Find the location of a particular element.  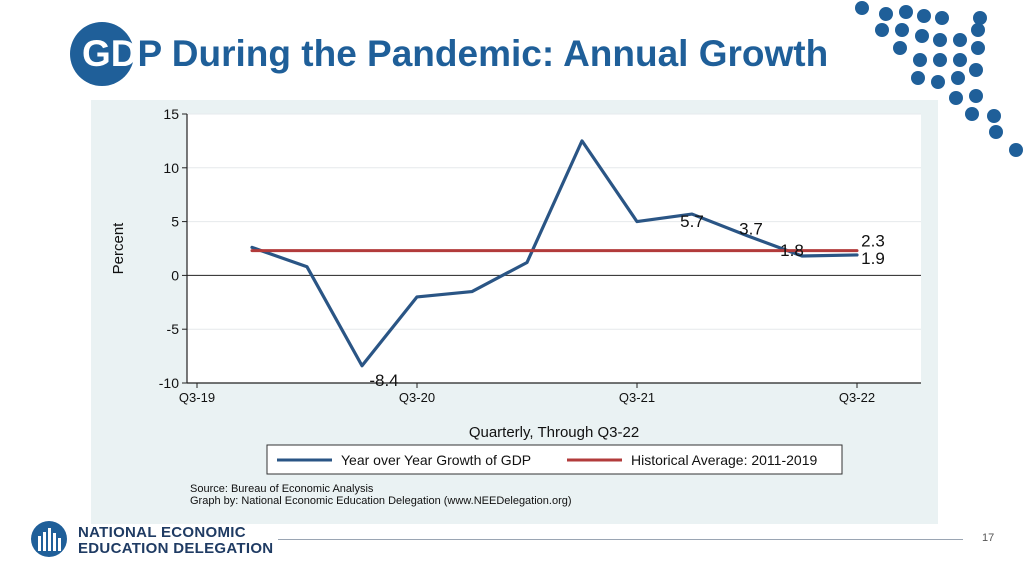

title-rest: P During the Pandemic: Annual Growth is located at coordinates (483, 53).